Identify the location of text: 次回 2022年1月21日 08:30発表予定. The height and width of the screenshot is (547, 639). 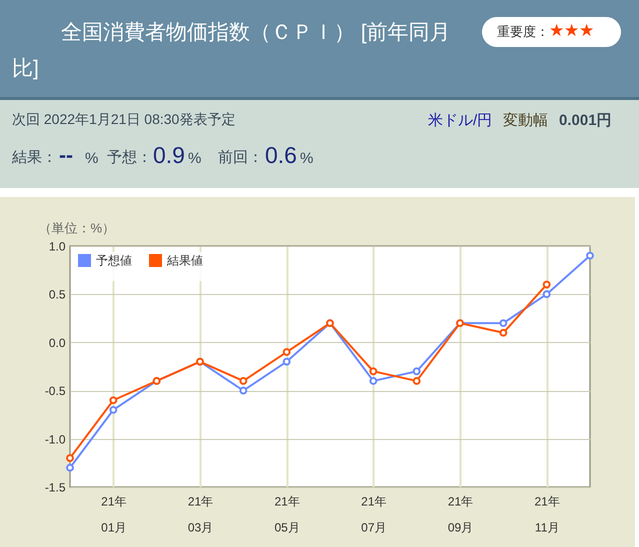
(124, 119).